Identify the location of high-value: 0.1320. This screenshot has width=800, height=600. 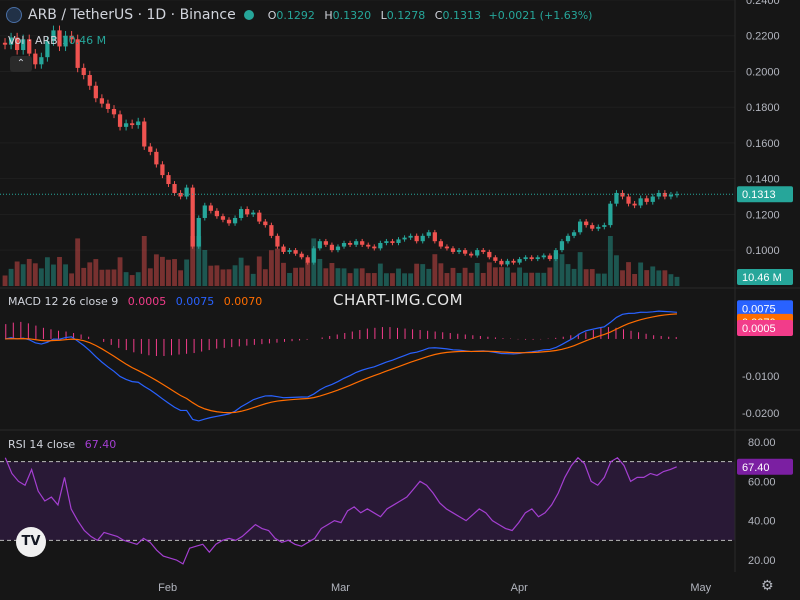
(352, 15).